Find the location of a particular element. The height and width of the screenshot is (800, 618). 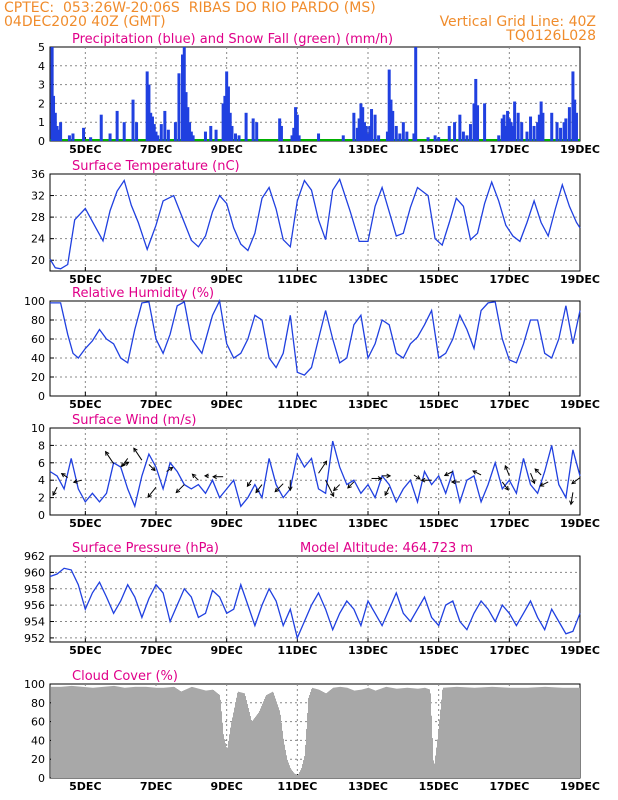

humidity-ytick-label: 60 is located at coordinates (38, 339).